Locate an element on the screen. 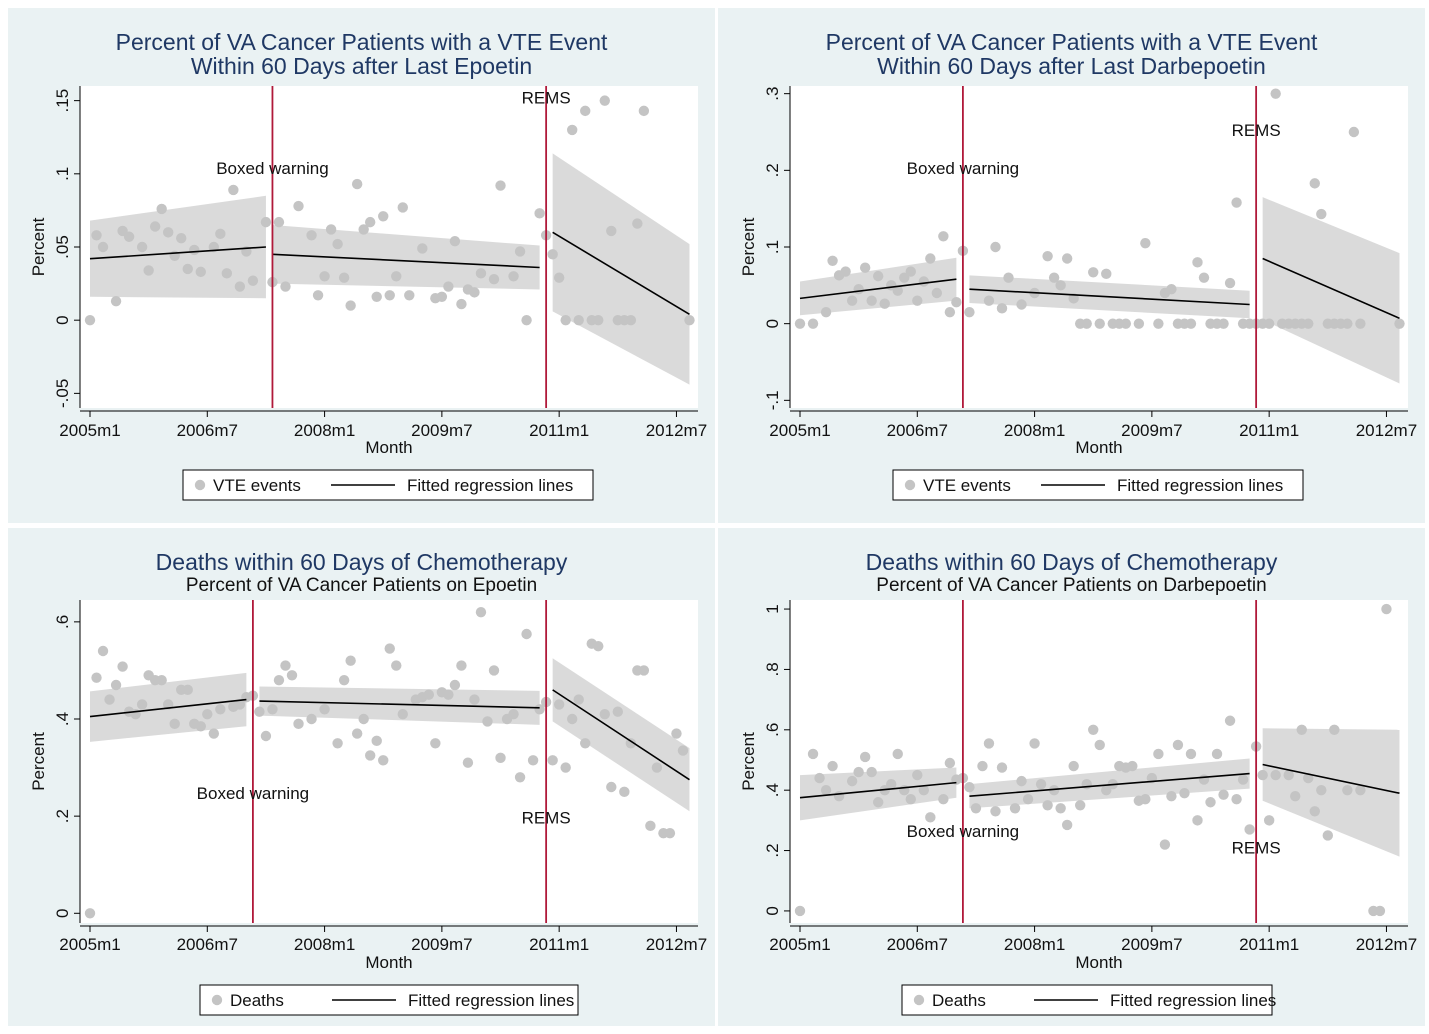 This screenshot has height=1034, width=1429. y-tick-label: 1 is located at coordinates (772, 608).